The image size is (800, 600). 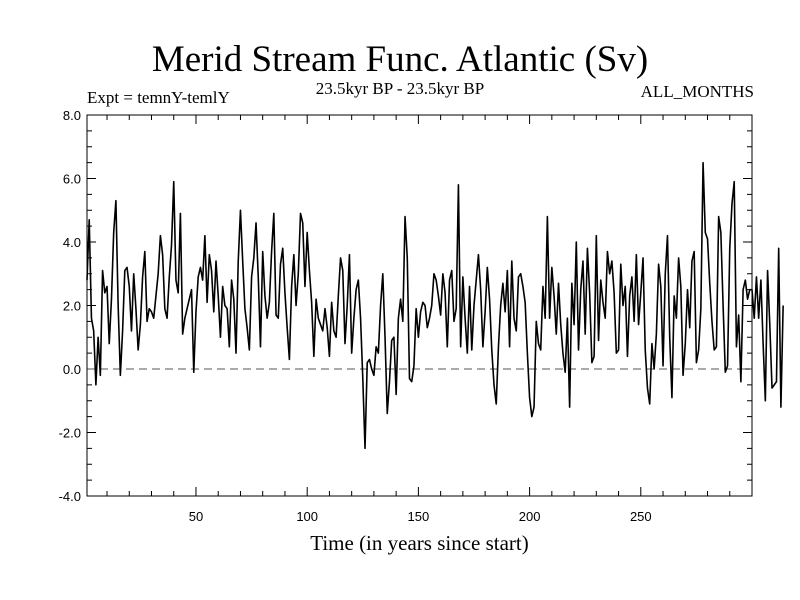 I want to click on y-tick-label: 0.0, so click(x=72, y=369).